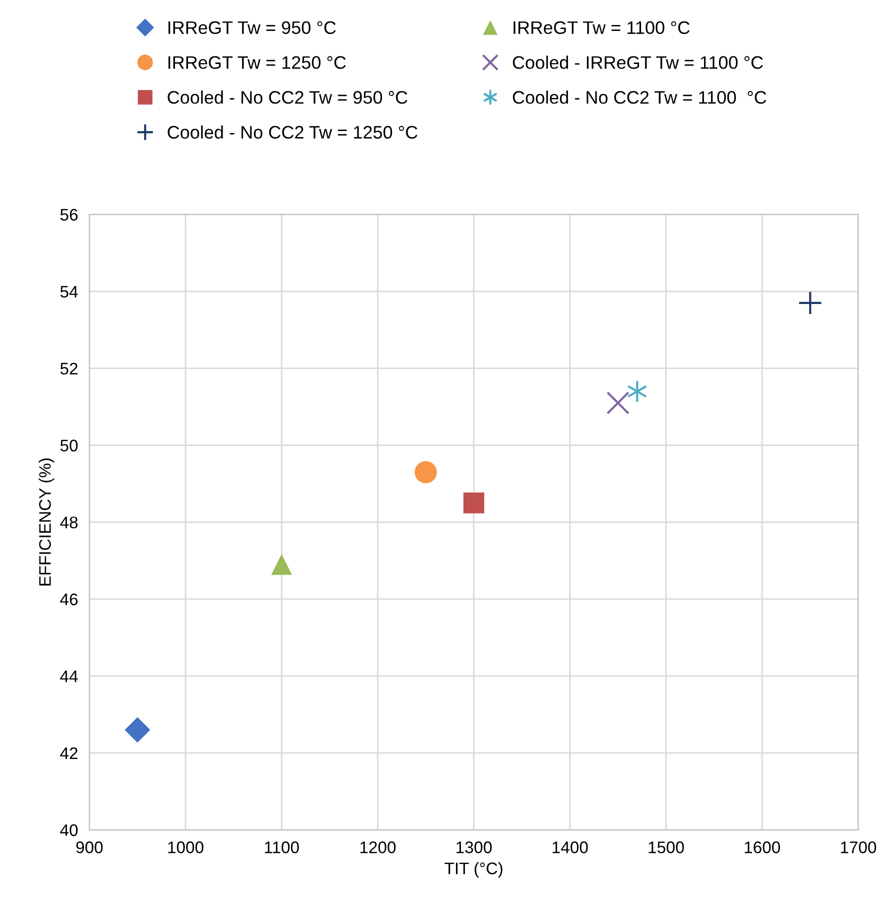 This screenshot has width=894, height=905. Describe the element at coordinates (602, 27) in the screenshot. I see `legend-label: IRReGT Tw = 1100 °C` at that location.